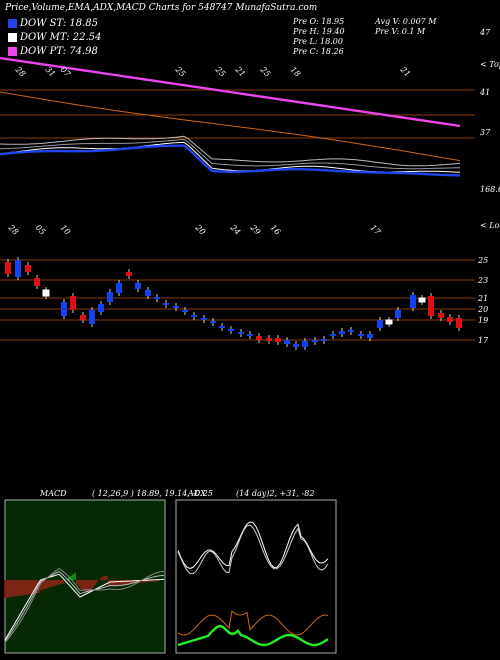 This screenshot has width=500, height=660. What do you see at coordinates (12, 37) in the screenshot?
I see `legend-swatch-mt` at bounding box center [12, 37].